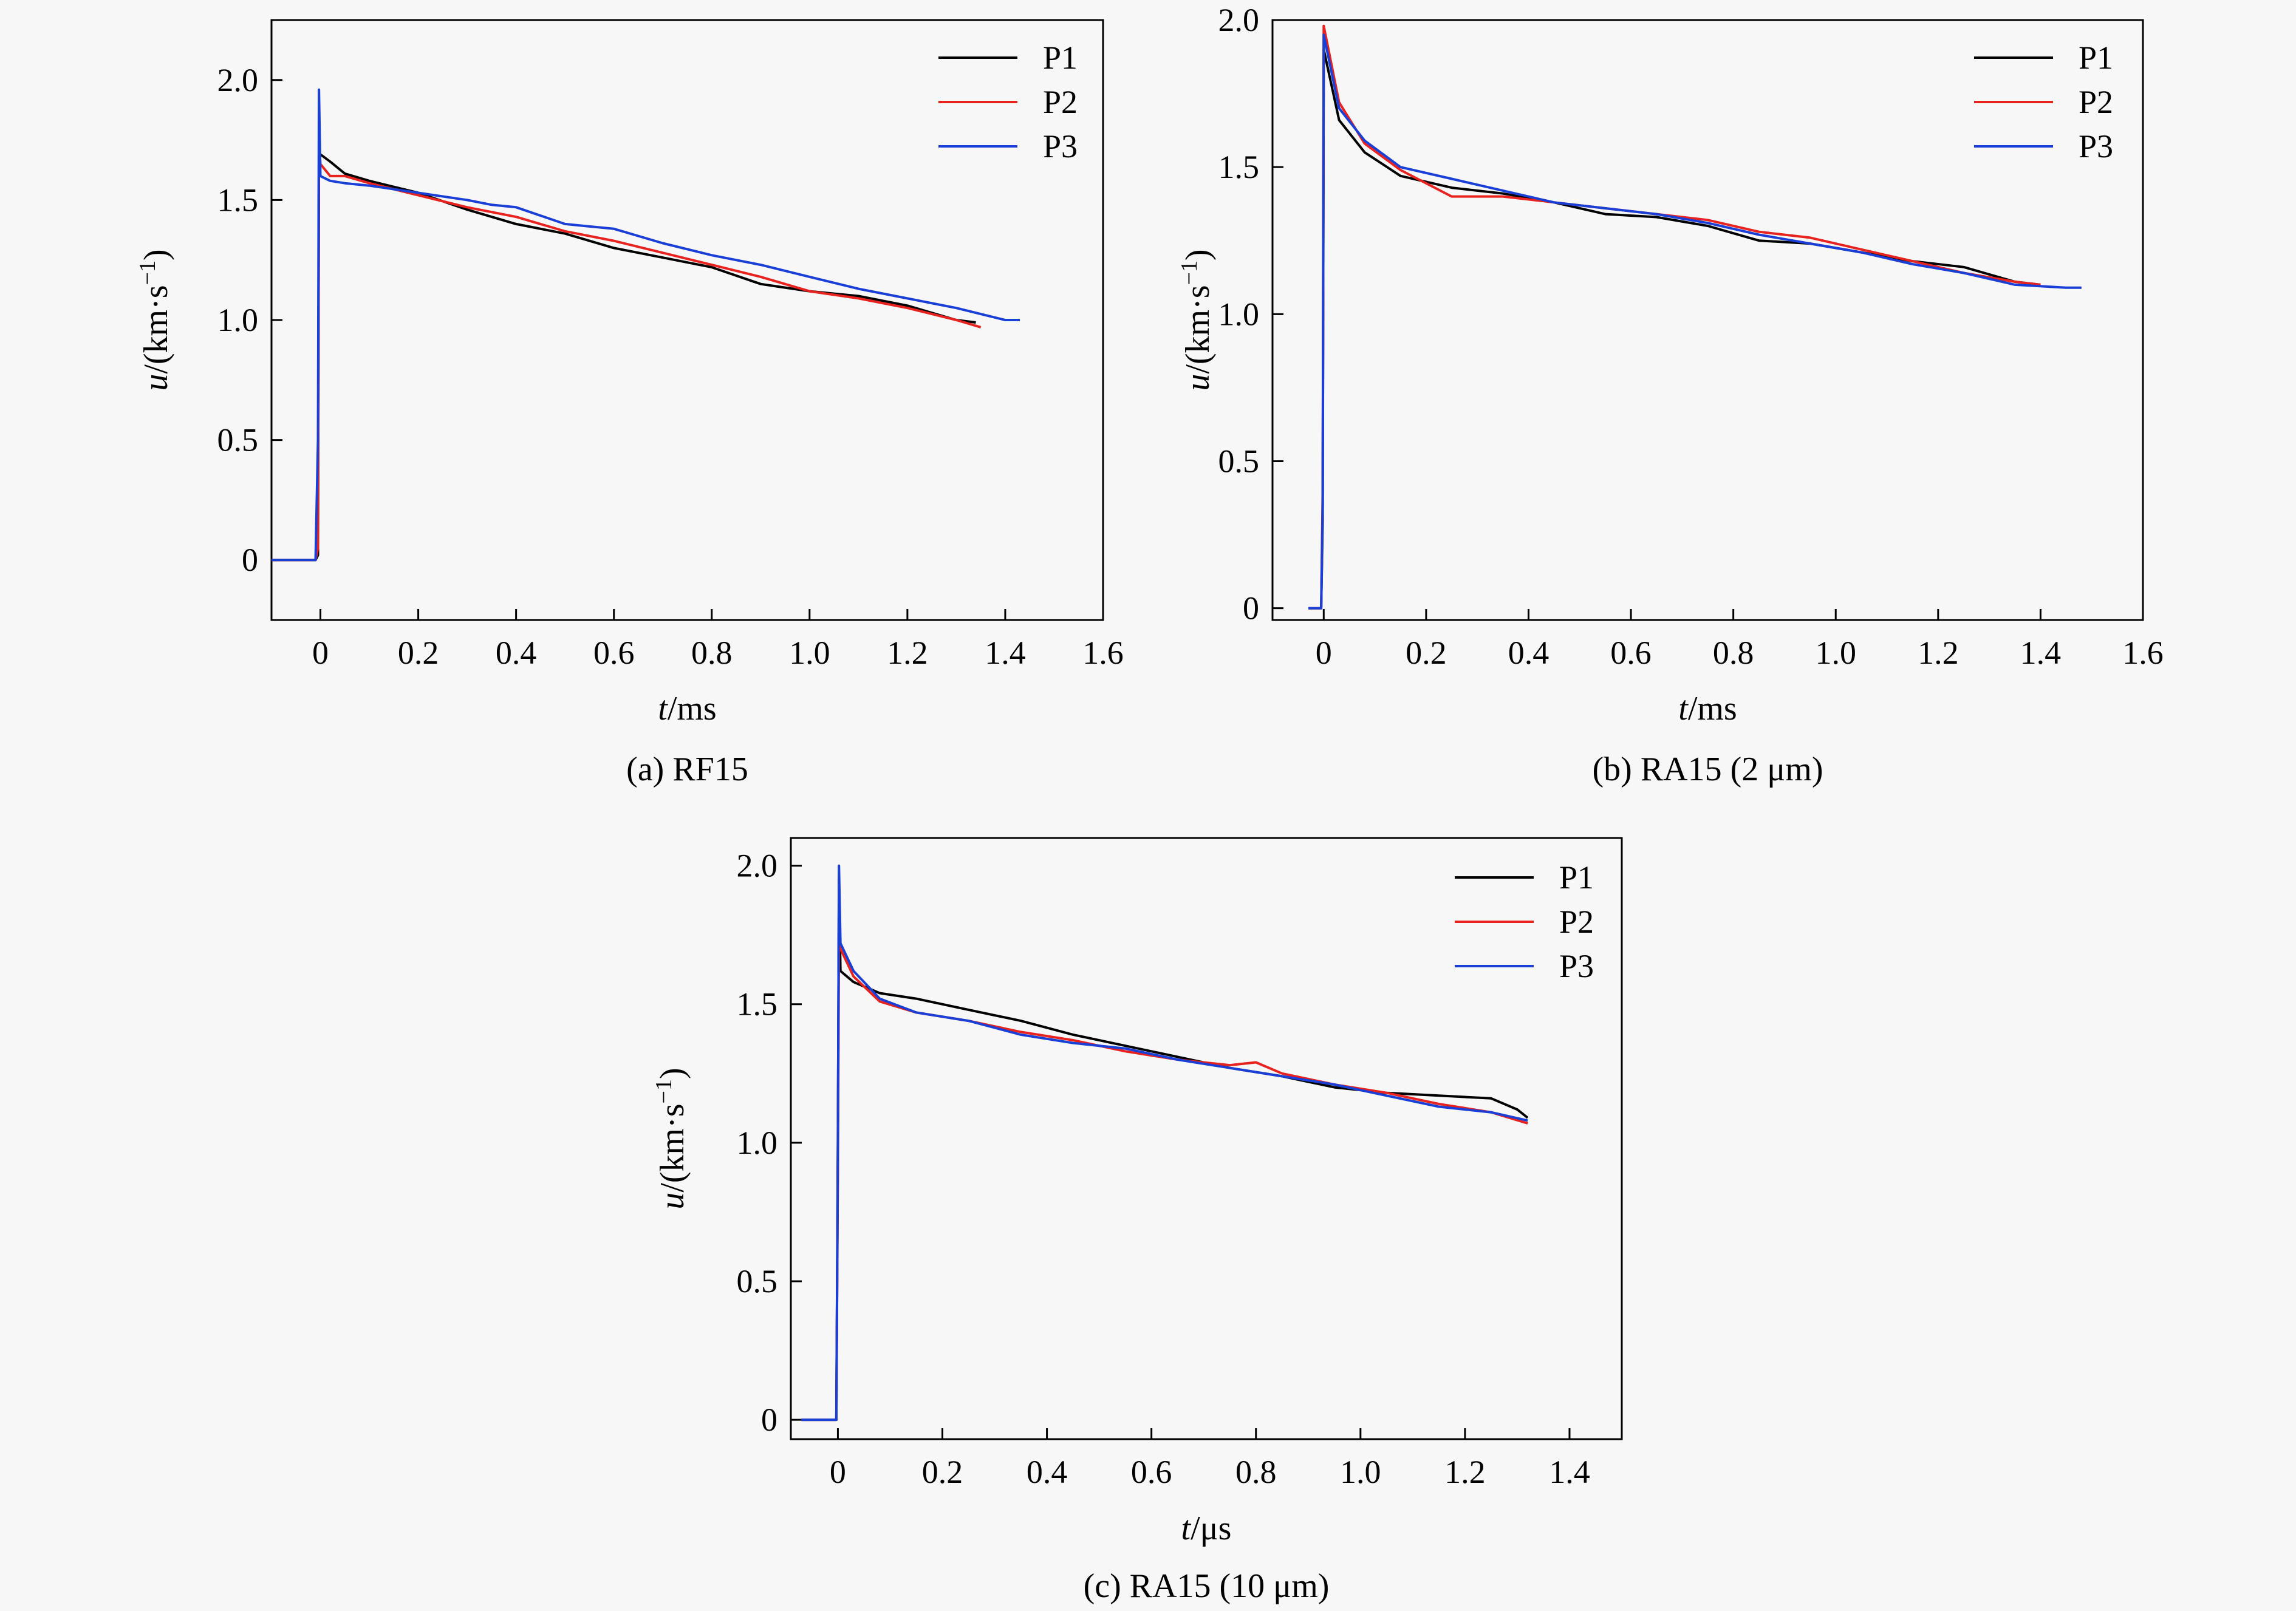  Describe the element at coordinates (1206, 1529) in the screenshot. I see `x-axis-title: t/μs` at that location.